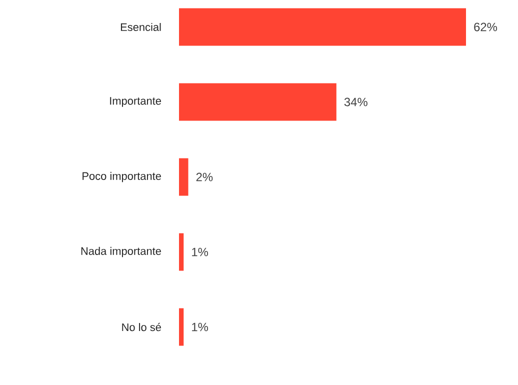 The height and width of the screenshot is (385, 518). I want to click on y-tick-label: Nada importante, so click(121, 252).